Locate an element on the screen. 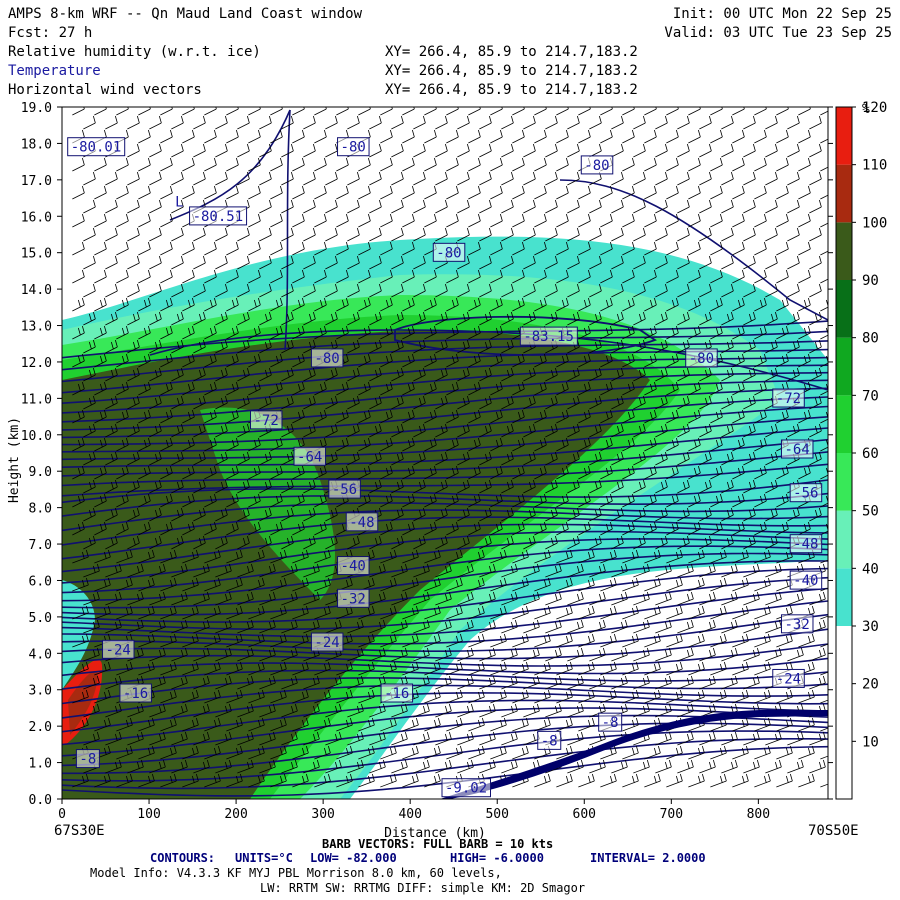 The height and width of the screenshot is (900, 900). x-tick-label: 800 is located at coordinates (758, 814).